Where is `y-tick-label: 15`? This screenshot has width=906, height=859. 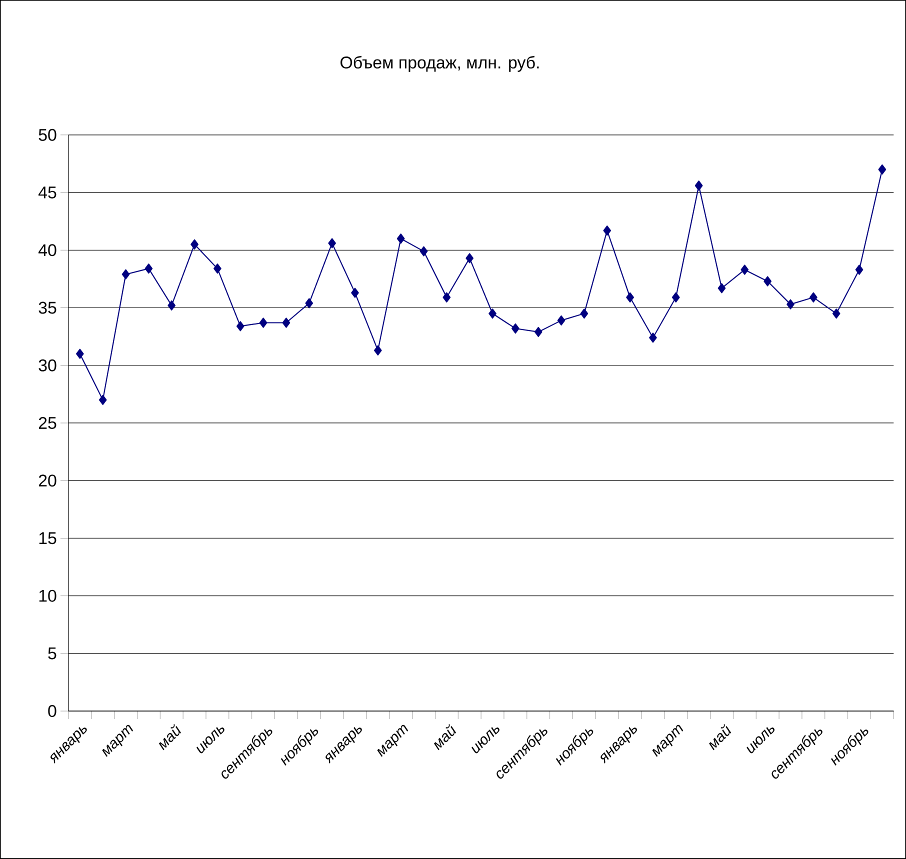 y-tick-label: 15 is located at coordinates (47, 538).